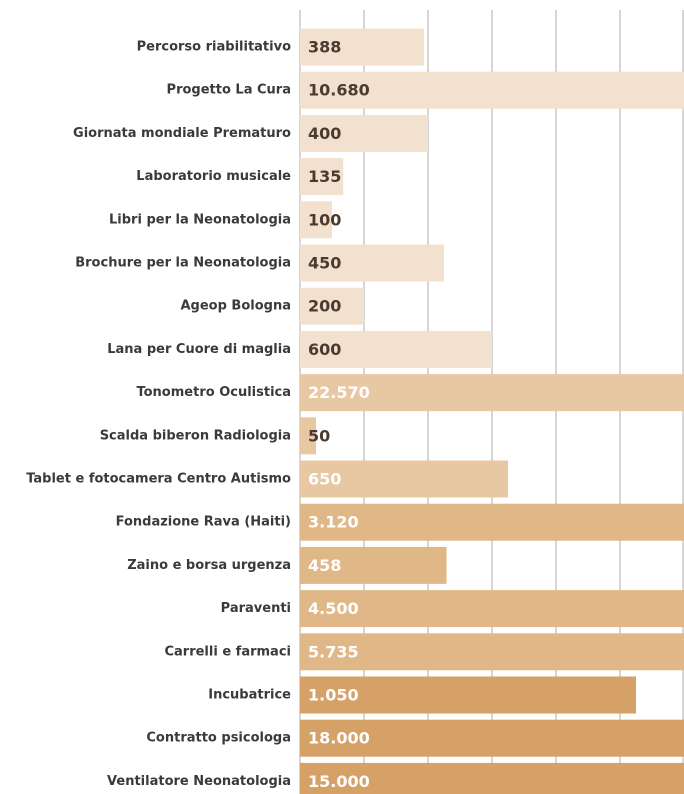  I want to click on value-label: 135, so click(324, 176).